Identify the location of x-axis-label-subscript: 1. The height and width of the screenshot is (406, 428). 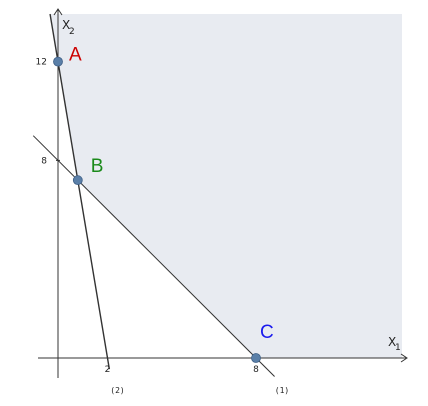
(398, 348).